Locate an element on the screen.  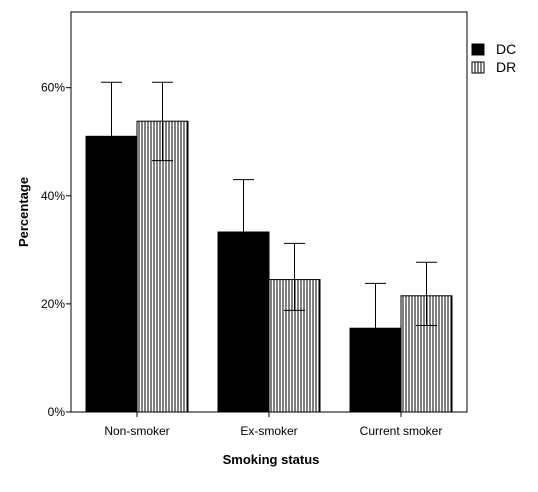
legend-label-dr: DR is located at coordinates (506, 67).